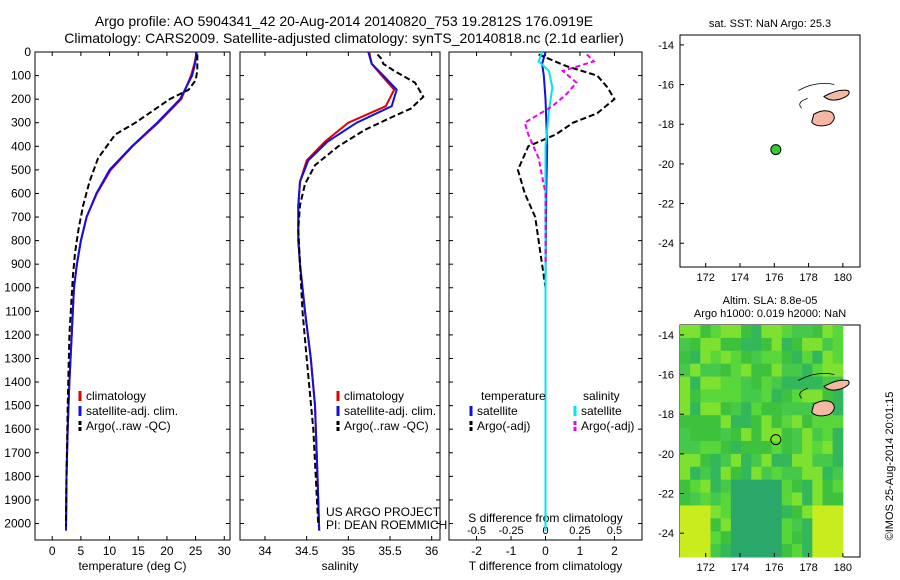 This screenshot has width=900, height=580. I want to click on argo-location-marker, so click(776, 150).